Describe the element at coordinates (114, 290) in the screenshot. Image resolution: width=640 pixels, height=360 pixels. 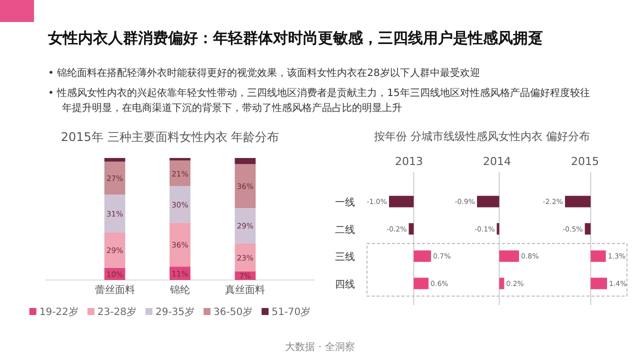
I see `x-tick-label: 蕾丝面料` at that location.